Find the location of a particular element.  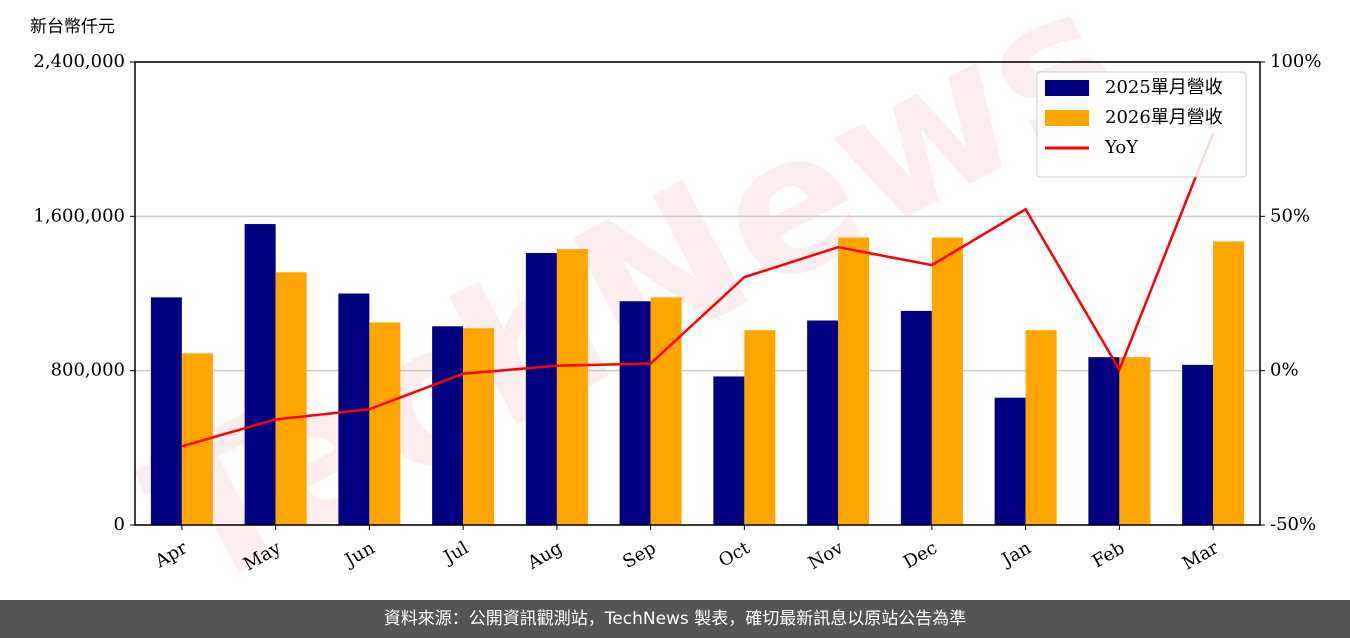

y2-tick-label: 100% is located at coordinates (1295, 61).